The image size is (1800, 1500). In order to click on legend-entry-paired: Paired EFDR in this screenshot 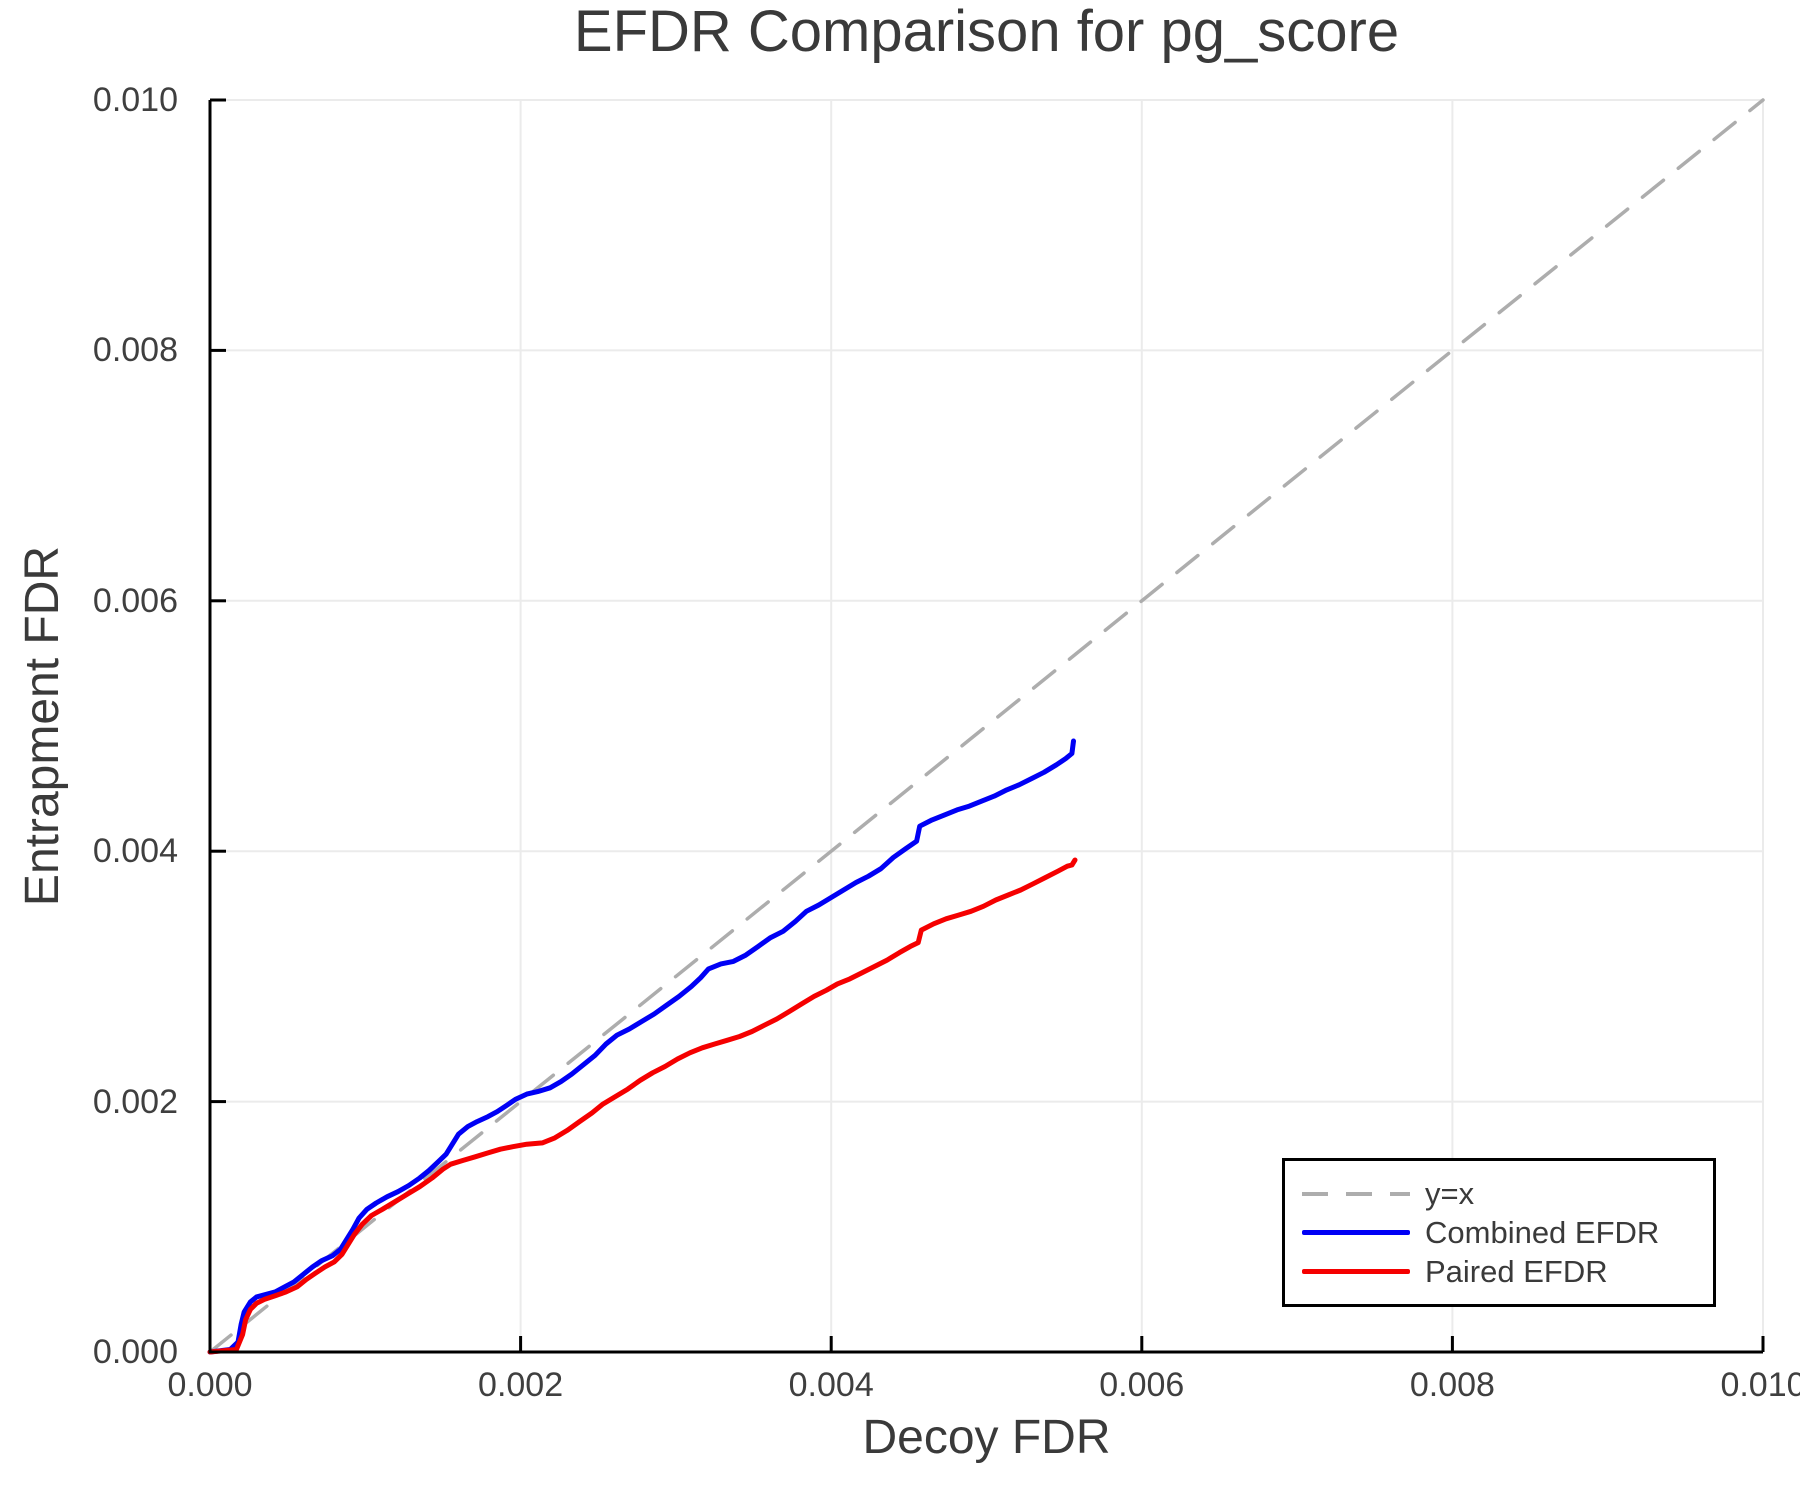, I will do `click(1499, 1271)`.